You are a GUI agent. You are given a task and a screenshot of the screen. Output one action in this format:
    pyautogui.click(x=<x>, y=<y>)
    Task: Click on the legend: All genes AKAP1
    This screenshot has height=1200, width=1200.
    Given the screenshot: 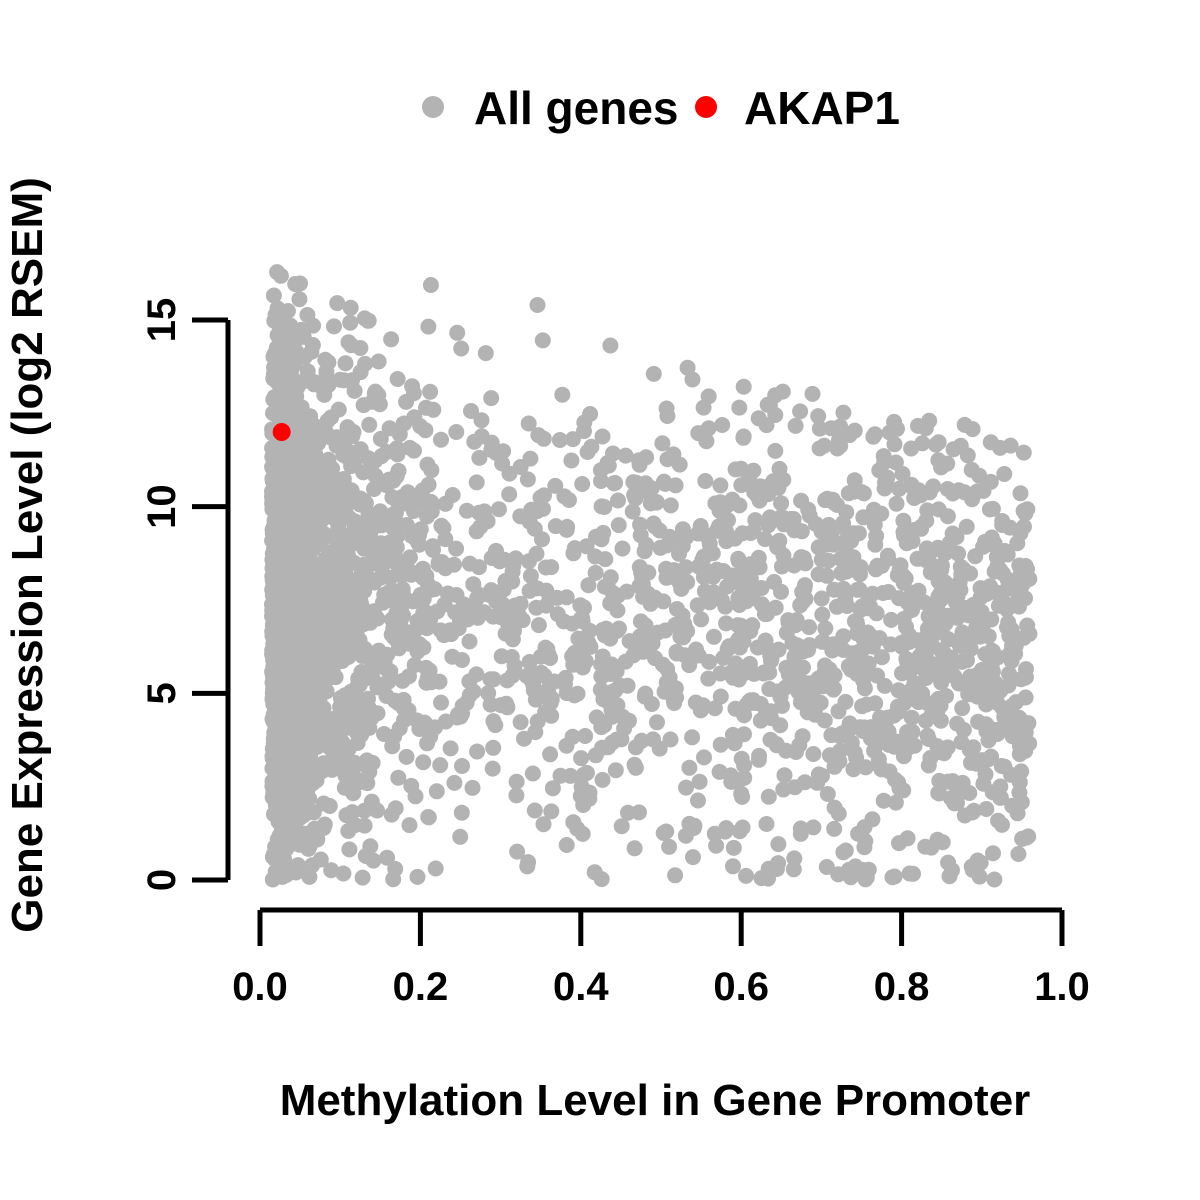 What is the action you would take?
    pyautogui.click(x=661, y=108)
    